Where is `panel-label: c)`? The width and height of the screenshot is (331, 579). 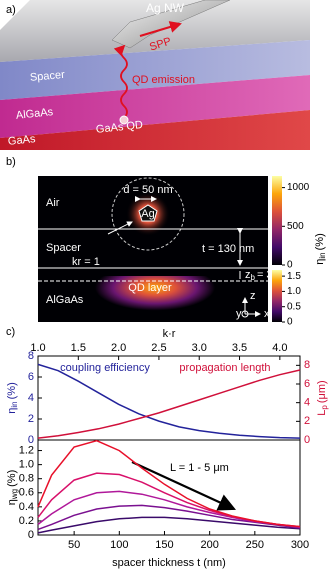 panel-label: c) is located at coordinates (10, 332).